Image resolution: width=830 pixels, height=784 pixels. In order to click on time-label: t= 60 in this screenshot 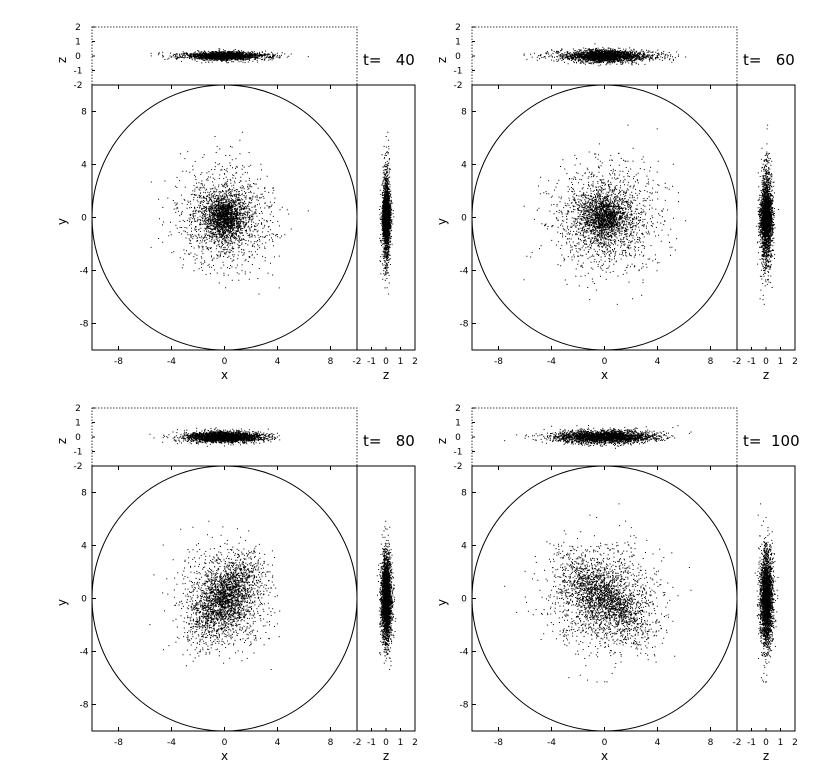, I will do `click(769, 60)`.